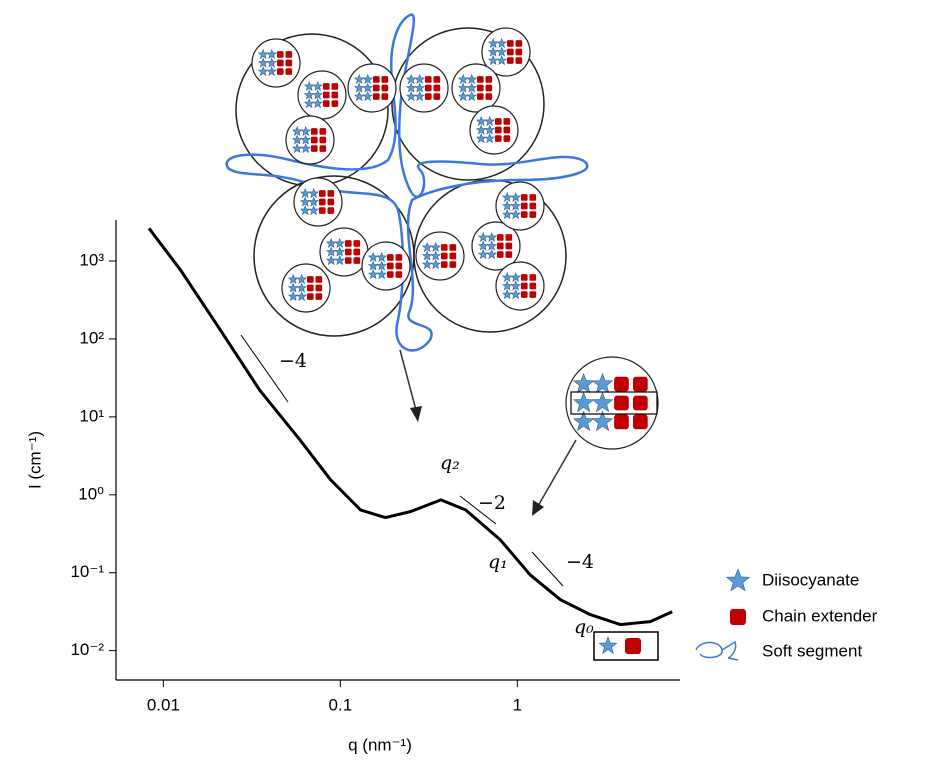  Describe the element at coordinates (580, 562) in the screenshot. I see `annotation: −4` at that location.